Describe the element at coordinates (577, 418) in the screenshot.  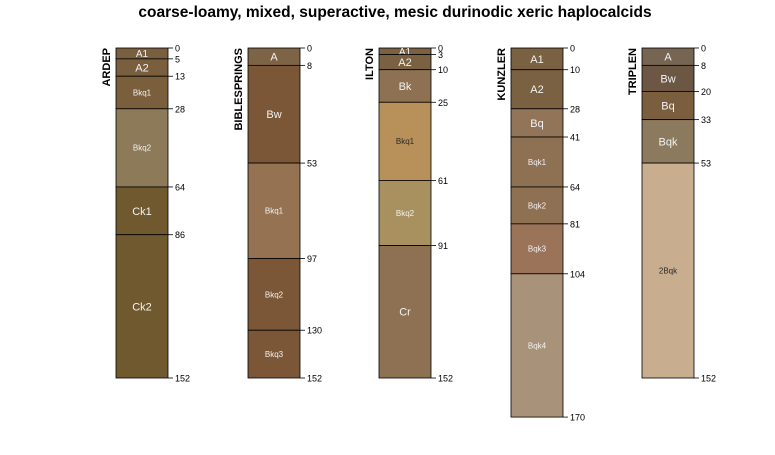
I see `kunzler-depth-label-7: 170` at that location.